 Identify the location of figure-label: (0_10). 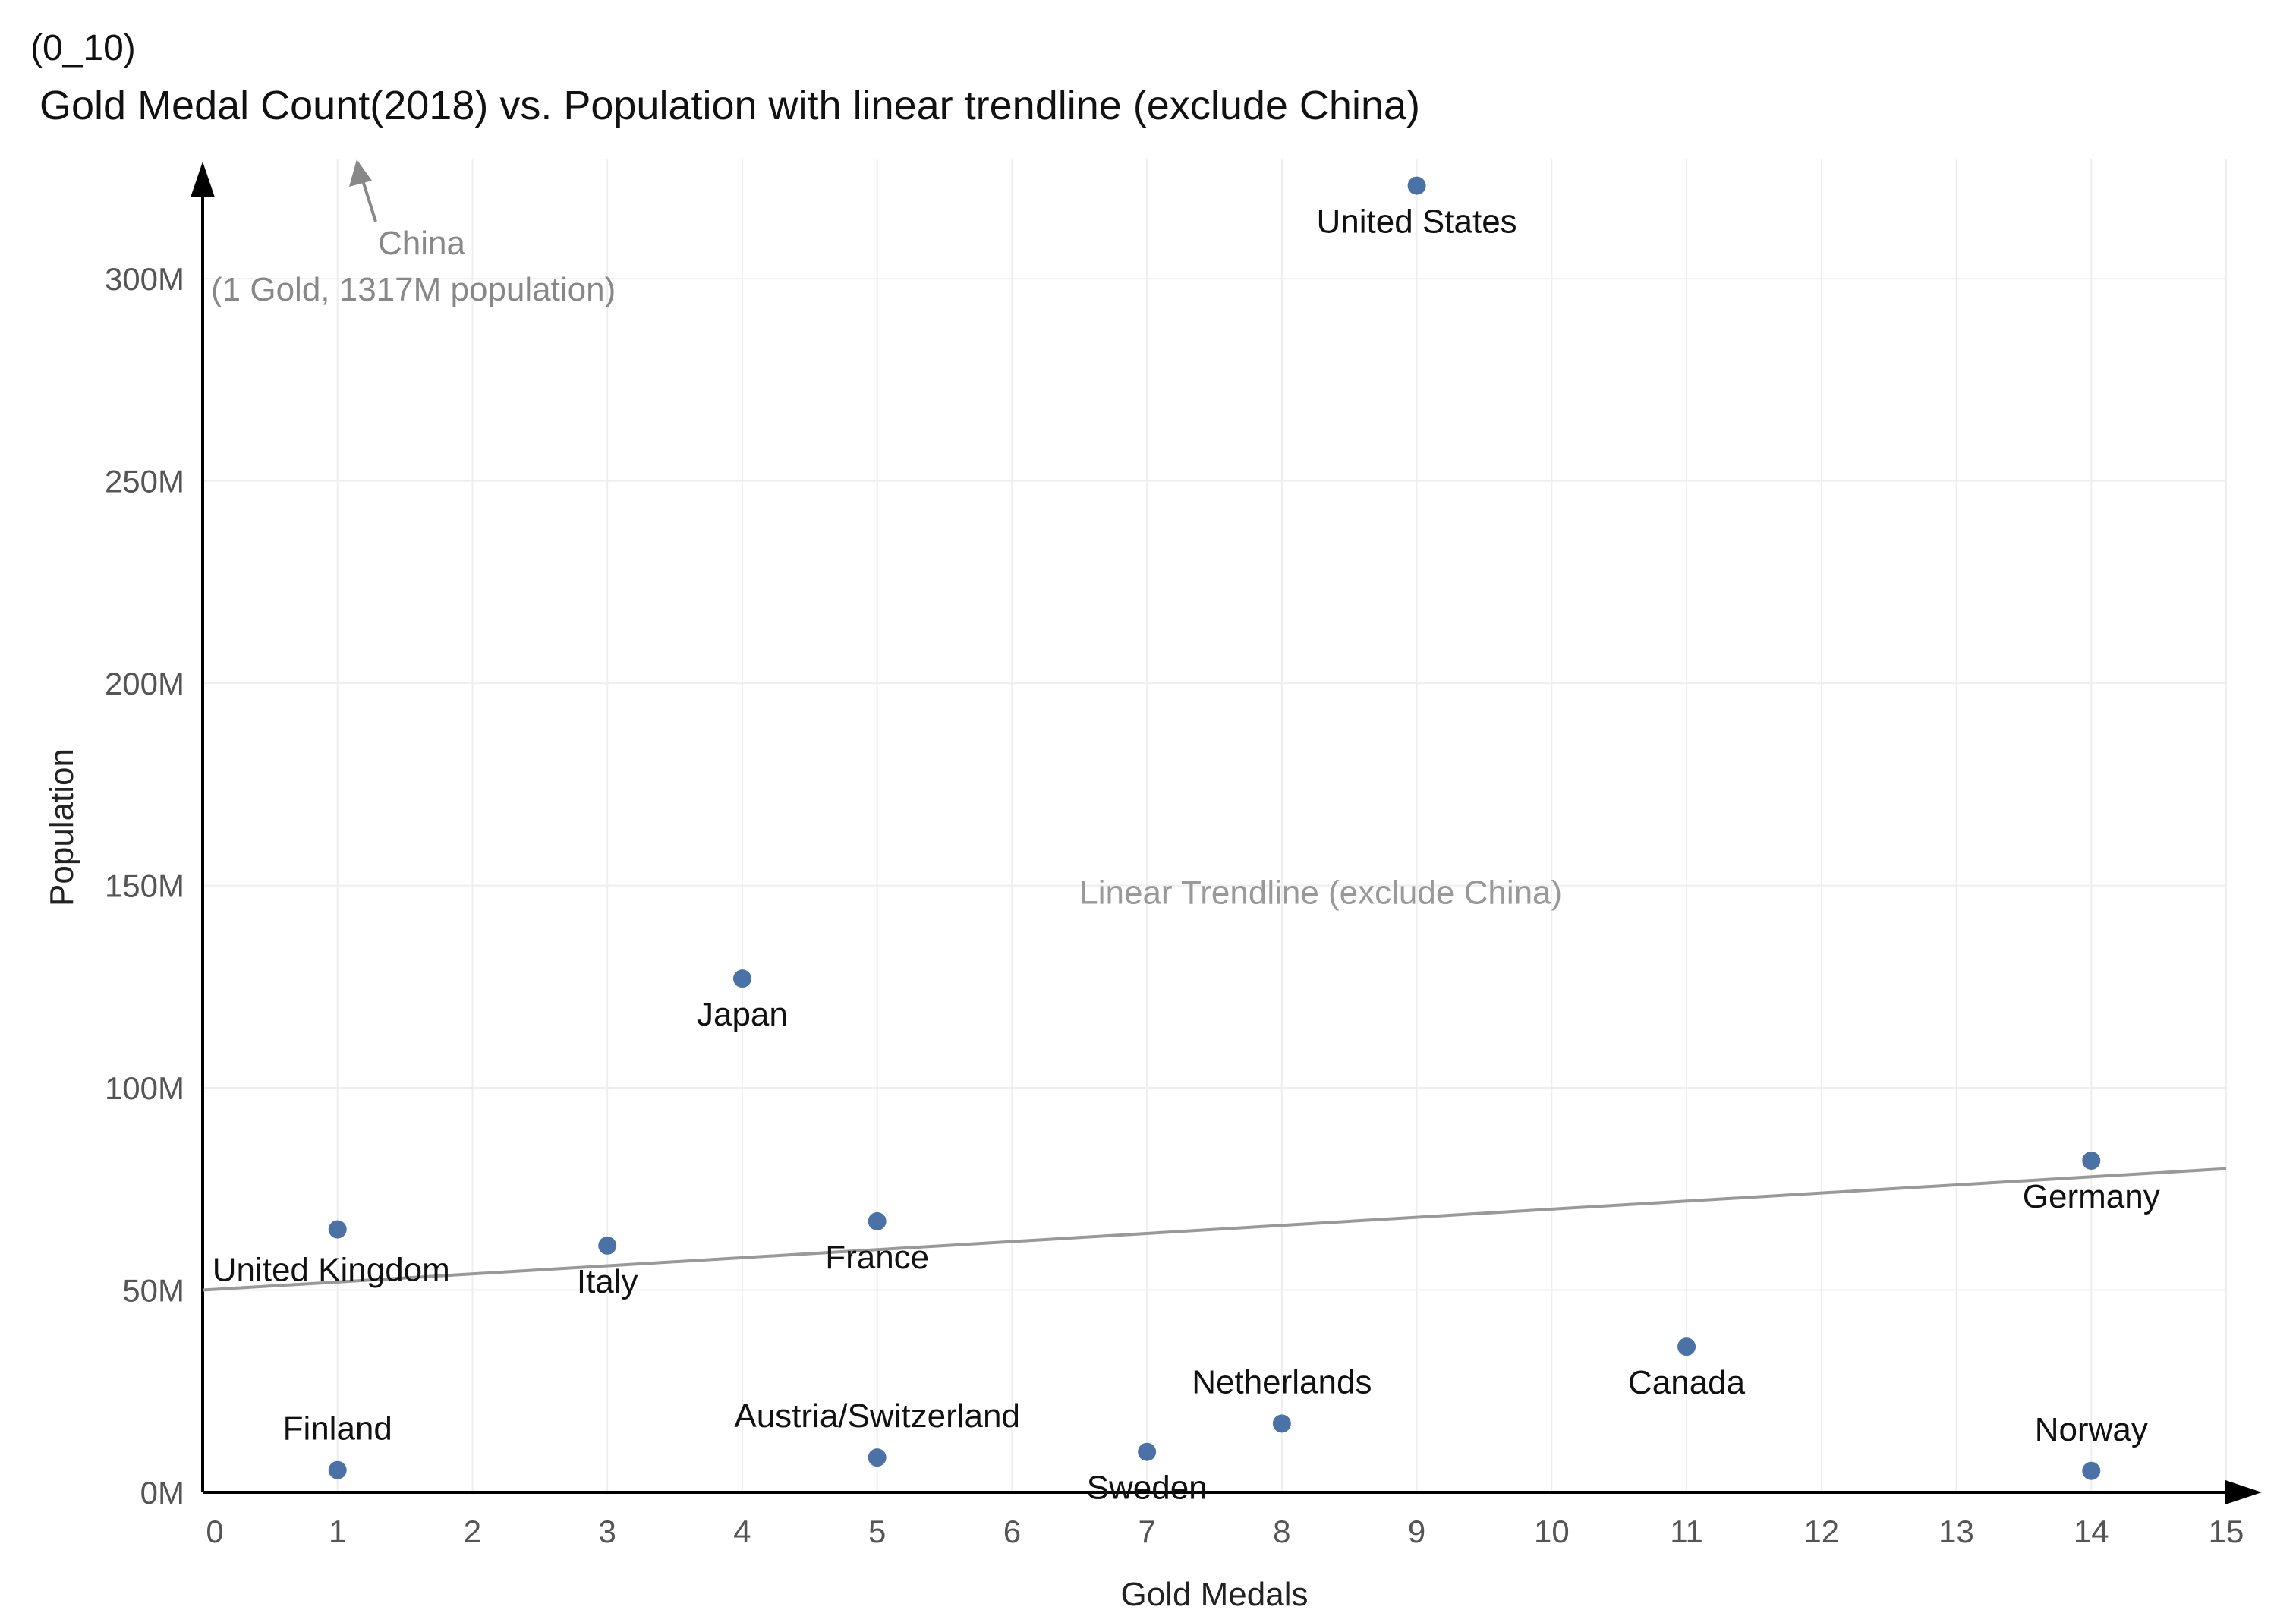
(83, 48).